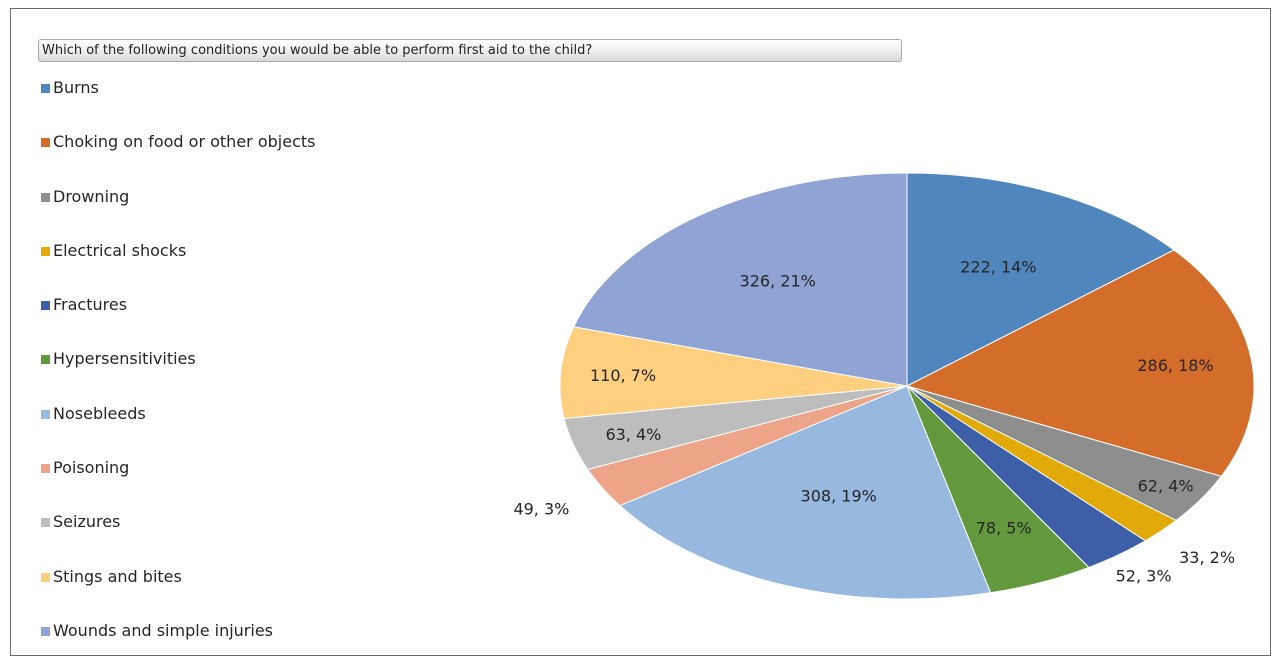  Describe the element at coordinates (1166, 486) in the screenshot. I see `data-label-drowning: 62, 4%` at that location.